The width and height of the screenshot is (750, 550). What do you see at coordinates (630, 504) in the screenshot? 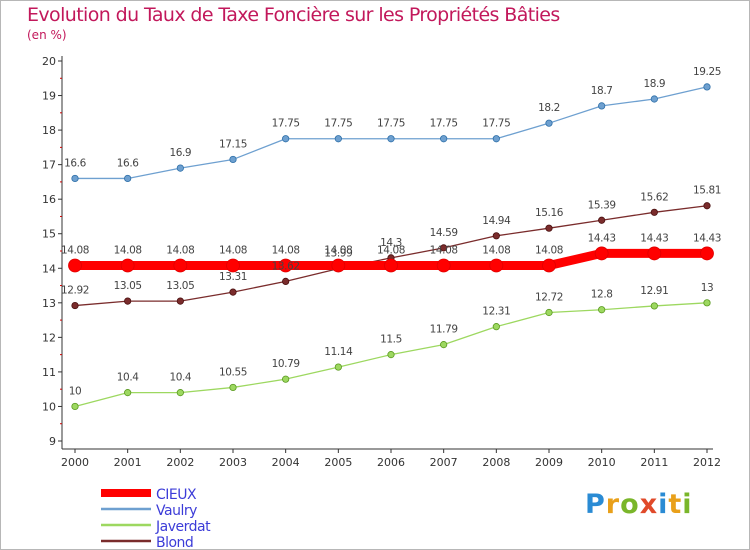
I see `logo-letter: o` at bounding box center [630, 504].